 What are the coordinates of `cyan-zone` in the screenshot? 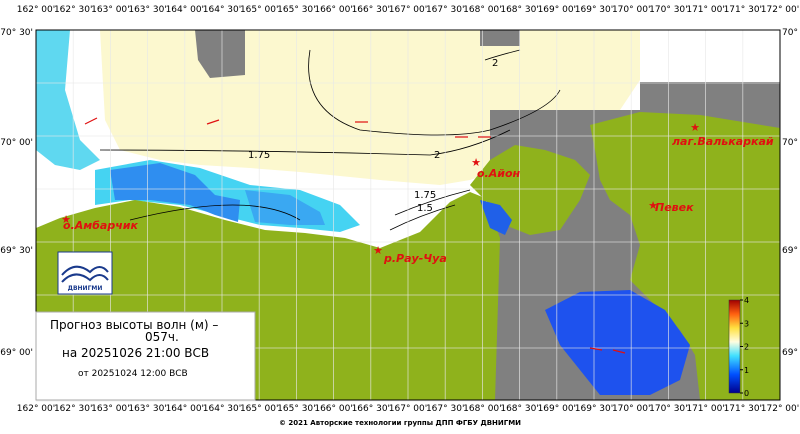 It's located at (68, 100).